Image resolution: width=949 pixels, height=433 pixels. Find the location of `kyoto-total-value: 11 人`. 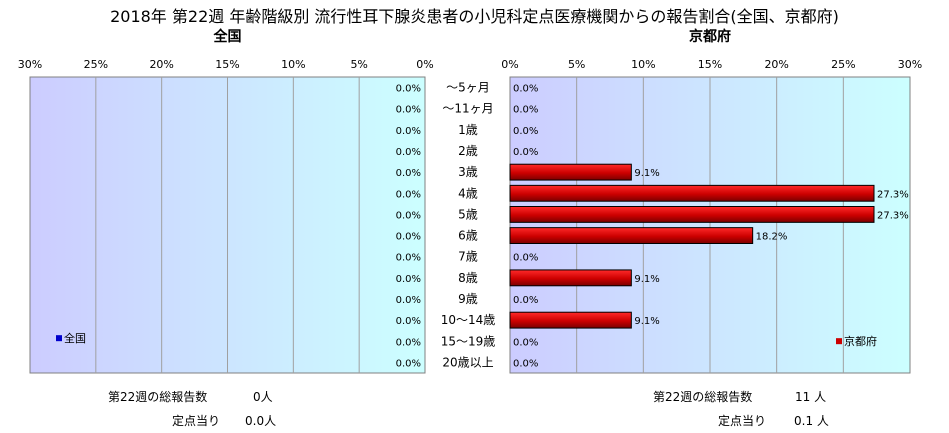

kyoto-total-value: 11 人 is located at coordinates (811, 397).